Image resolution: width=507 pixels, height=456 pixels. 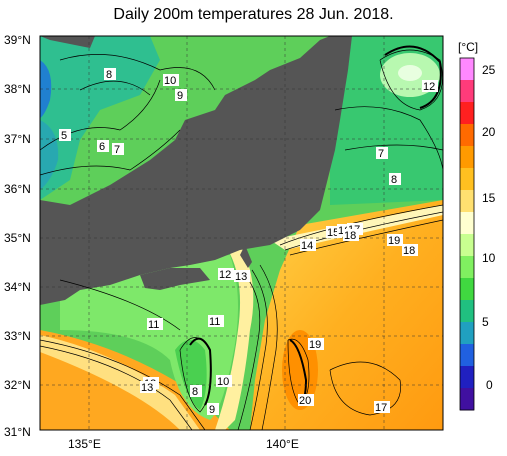 I want to click on lat-label: 34°N, so click(x=17, y=287).